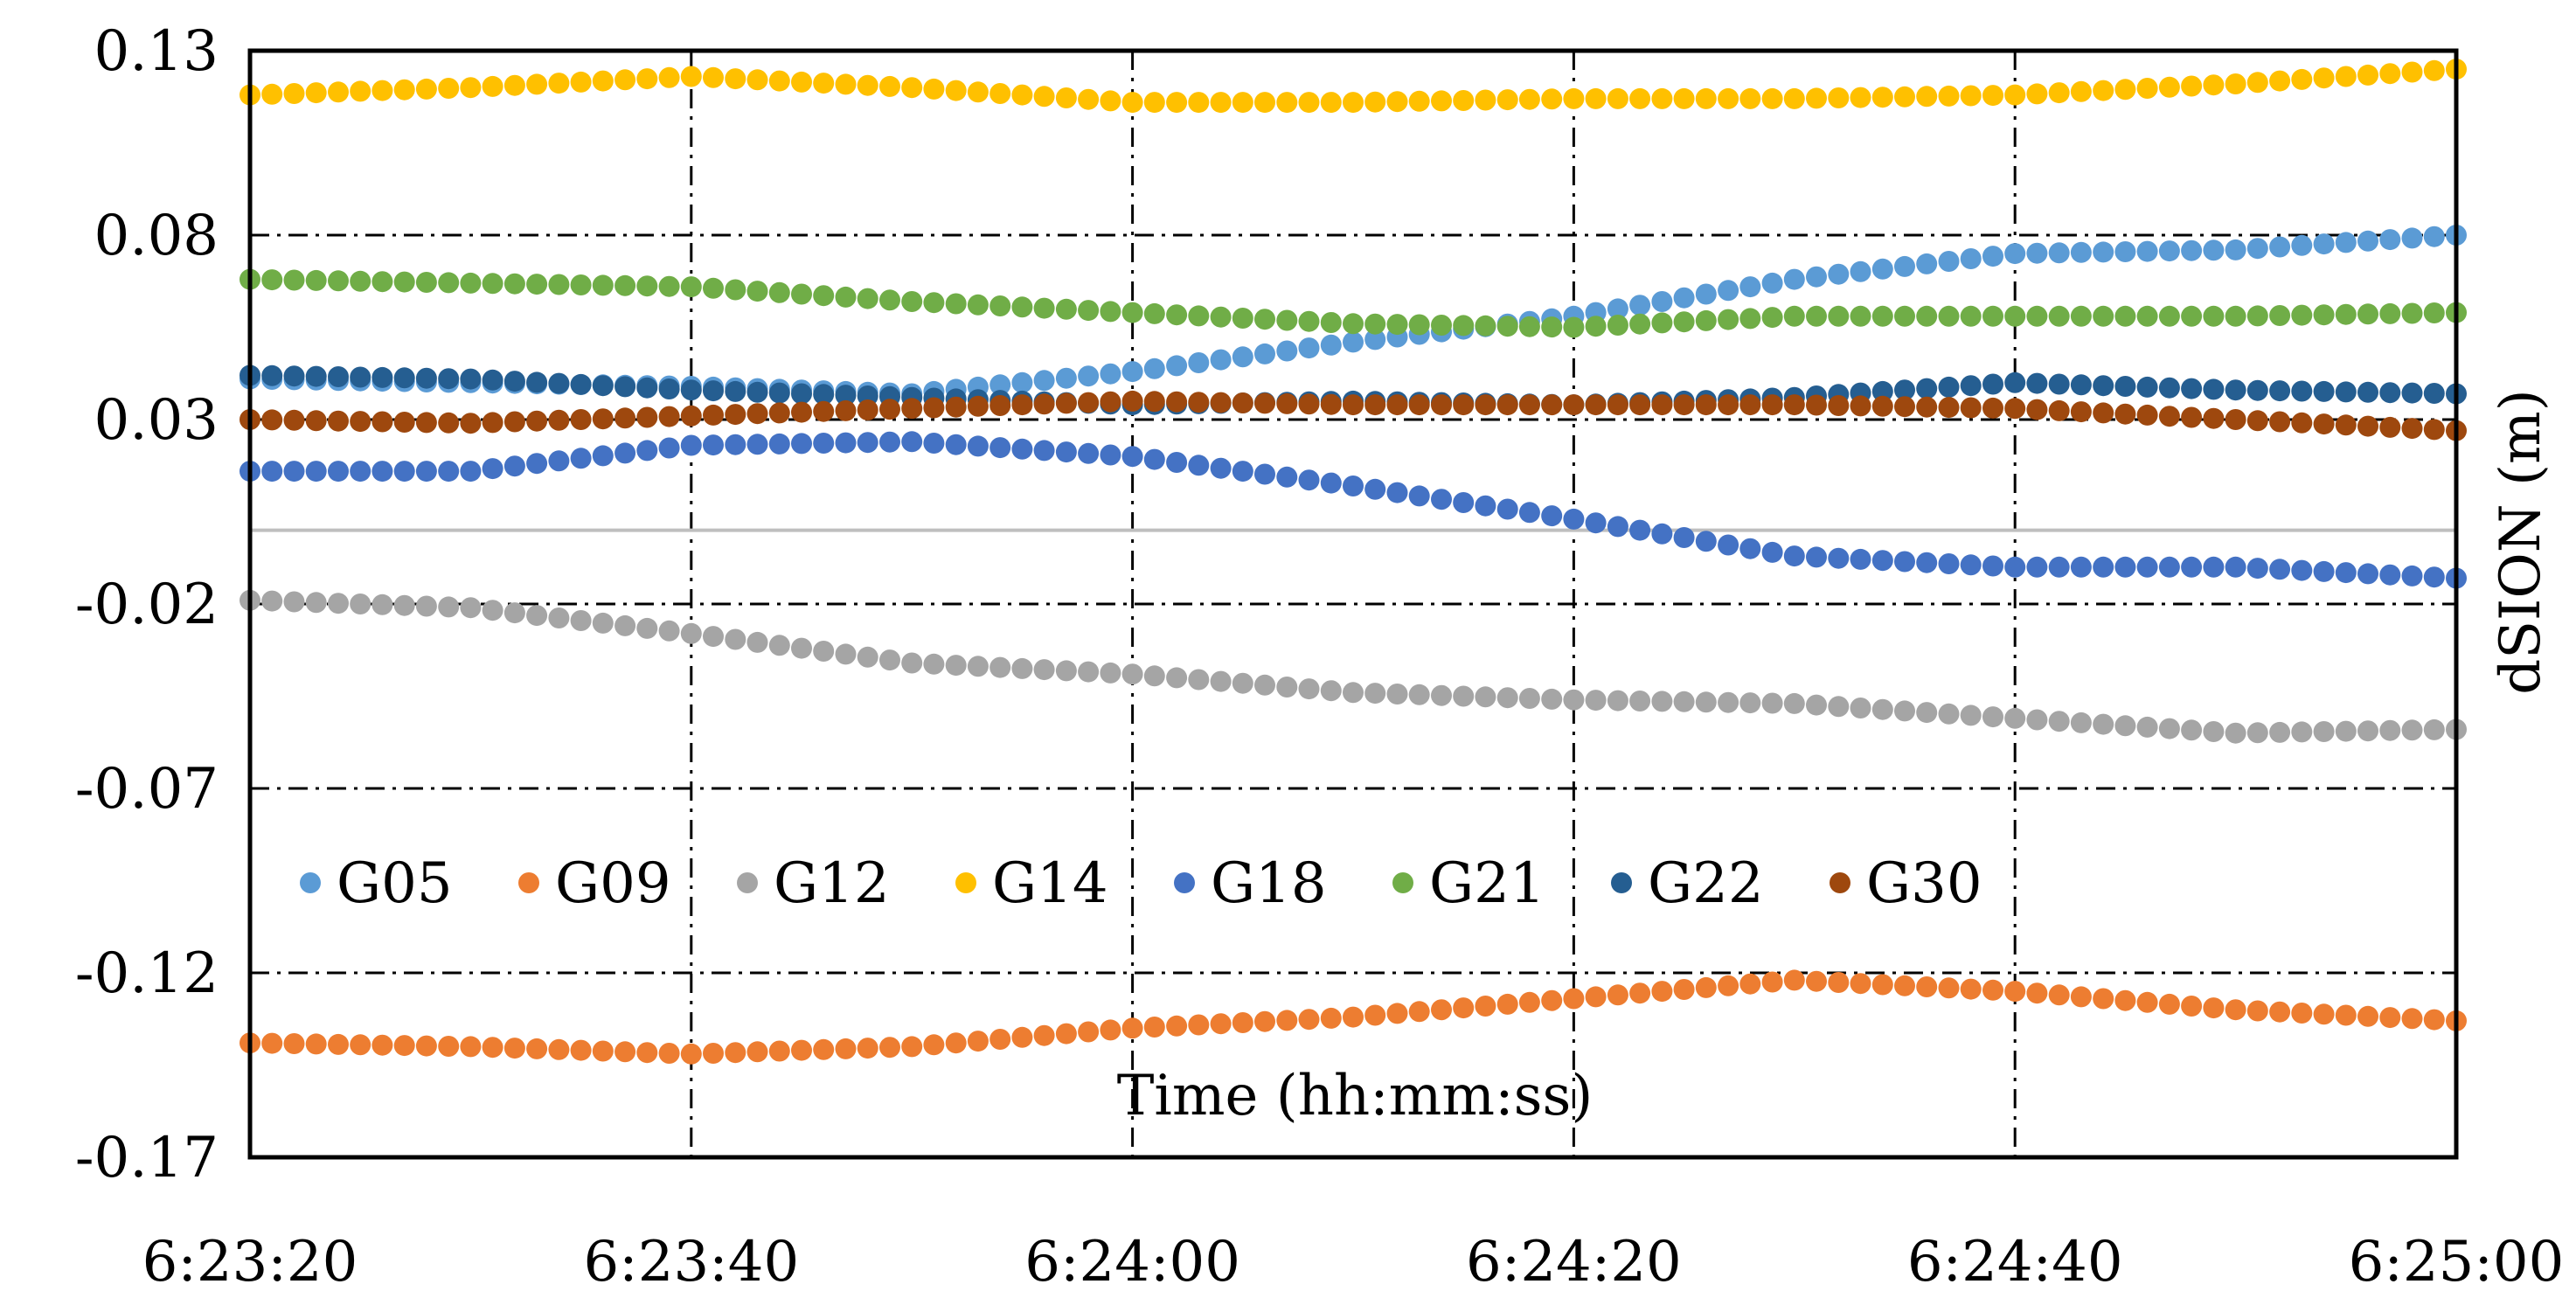 The width and height of the screenshot is (2576, 1305). I want to click on legend-label-g05: G05, so click(395, 884).